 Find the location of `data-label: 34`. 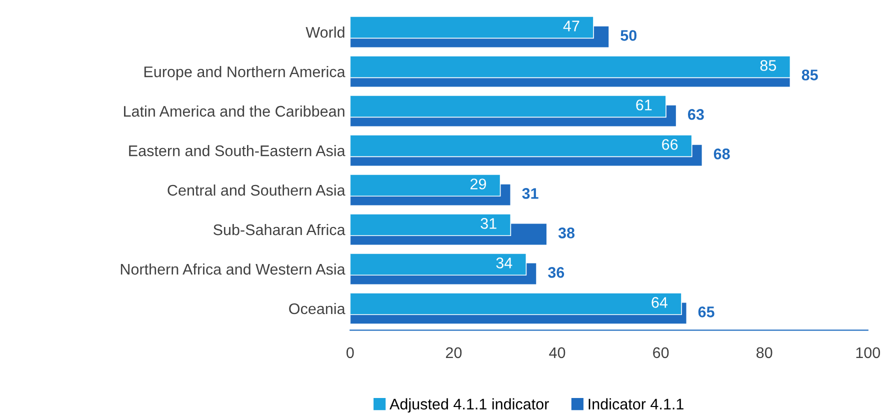

data-label: 34 is located at coordinates (504, 263).